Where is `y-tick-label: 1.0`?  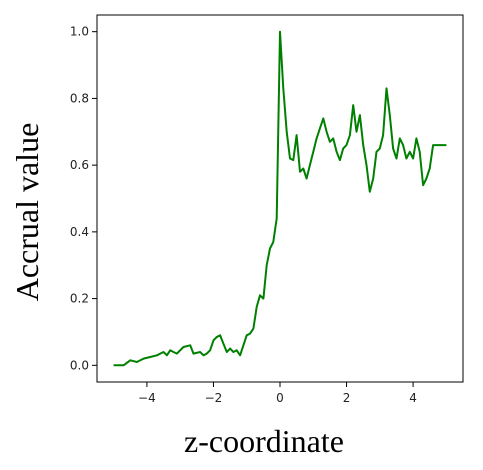
y-tick-label: 1.0 is located at coordinates (79, 32).